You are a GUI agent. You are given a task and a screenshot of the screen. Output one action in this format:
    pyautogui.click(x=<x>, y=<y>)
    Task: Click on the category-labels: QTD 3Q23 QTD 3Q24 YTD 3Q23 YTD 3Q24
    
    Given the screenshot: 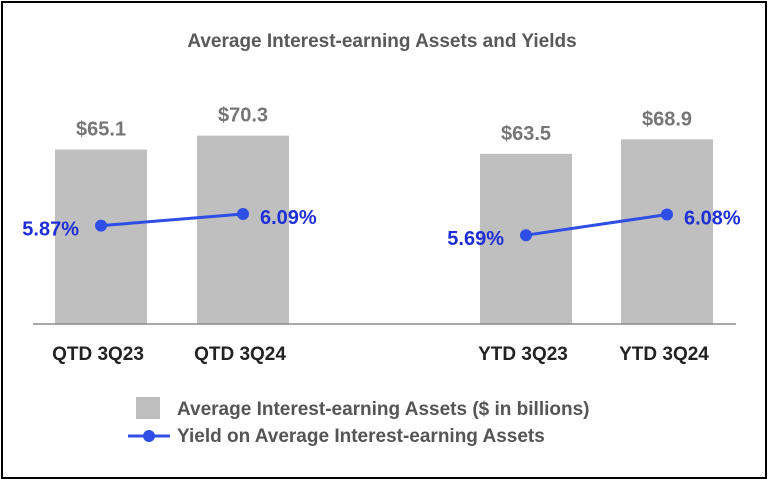 What is the action you would take?
    pyautogui.click(x=380, y=354)
    